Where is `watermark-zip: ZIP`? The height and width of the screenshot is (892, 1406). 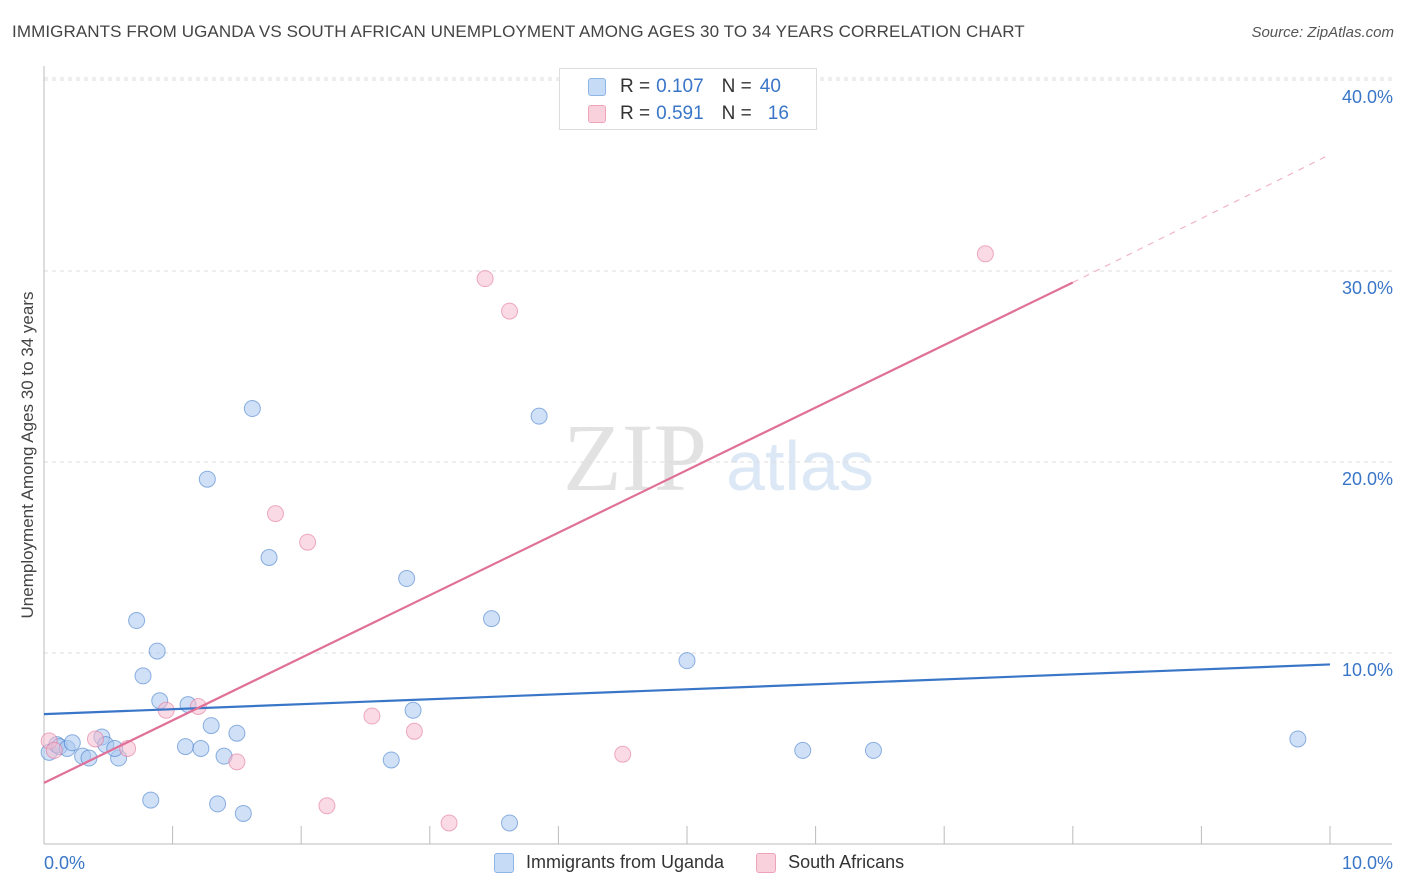
watermark-zip: ZIP is located at coordinates (635, 457).